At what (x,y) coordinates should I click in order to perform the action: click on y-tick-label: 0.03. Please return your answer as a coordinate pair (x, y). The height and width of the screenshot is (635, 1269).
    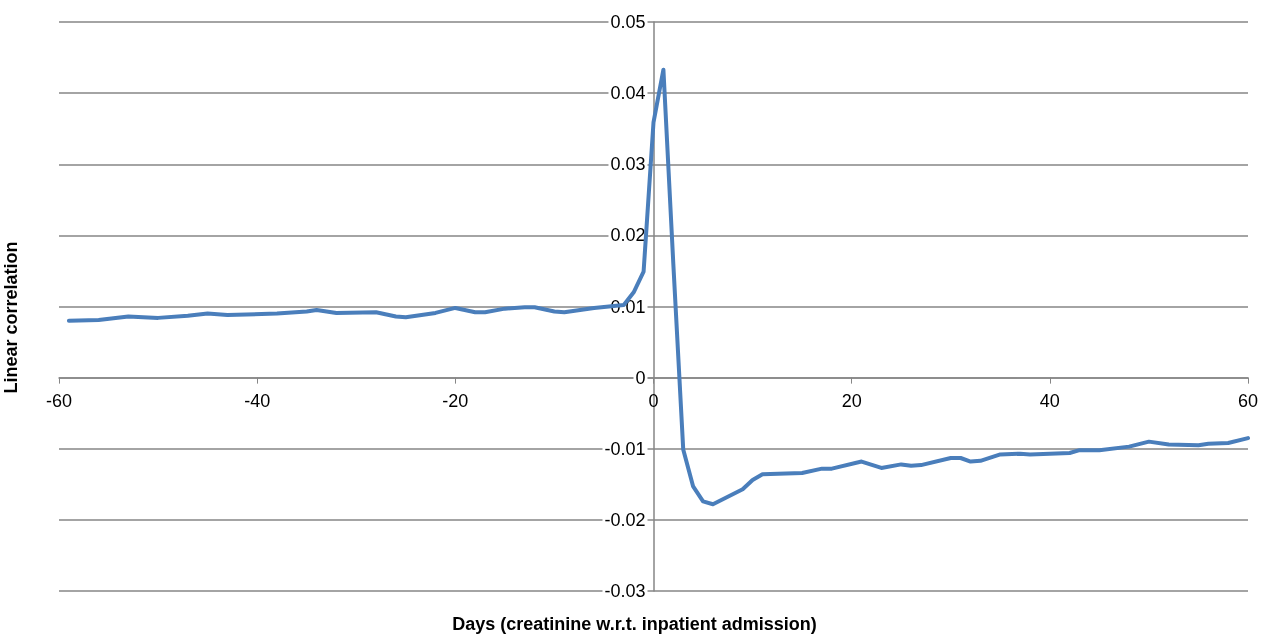
    Looking at the image, I should click on (628, 164).